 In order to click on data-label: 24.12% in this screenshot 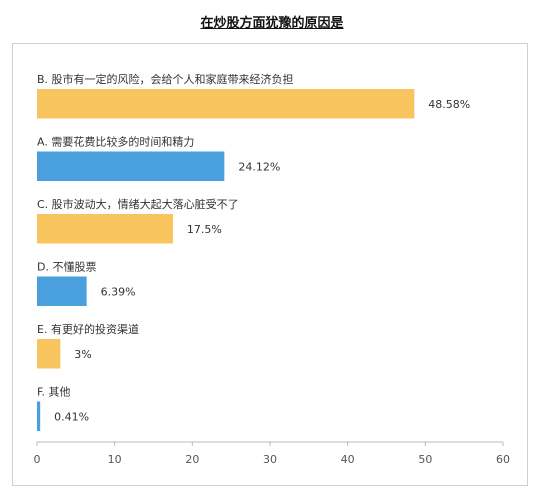, I will do `click(259, 166)`.